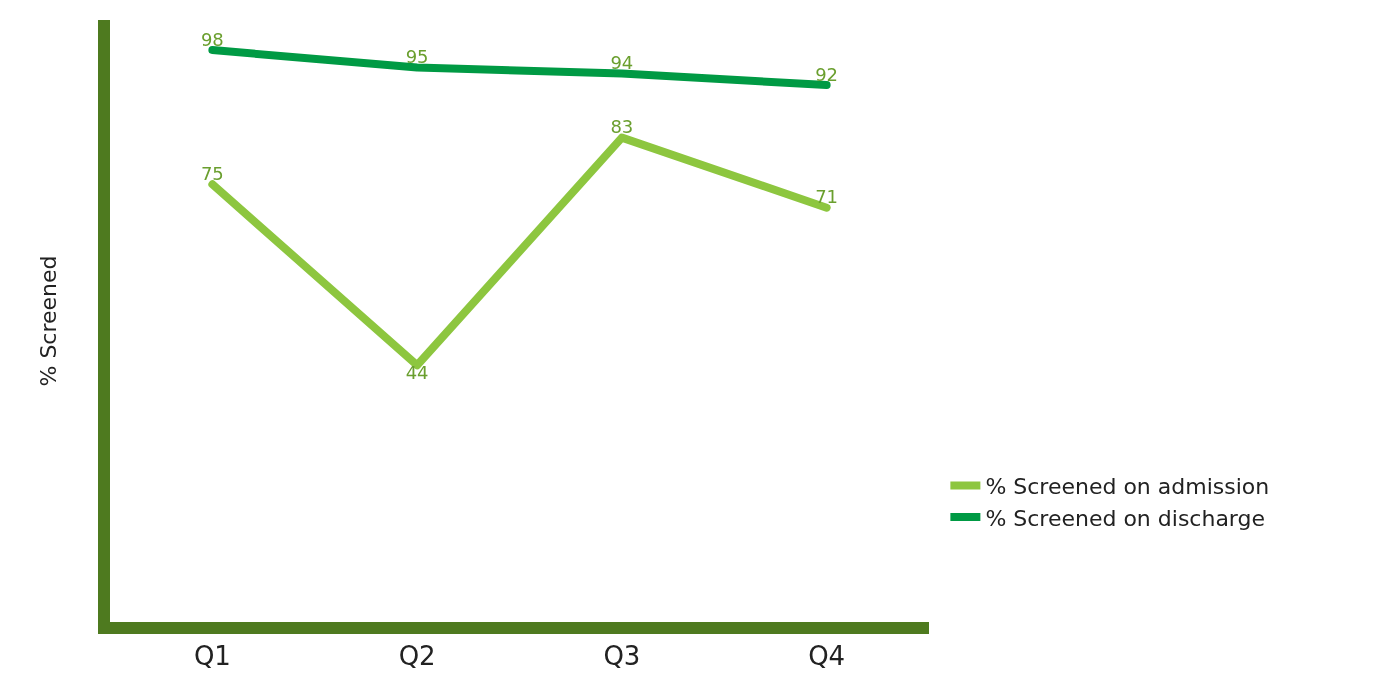  I want to click on y-axis-title: % Screened, so click(48, 321).